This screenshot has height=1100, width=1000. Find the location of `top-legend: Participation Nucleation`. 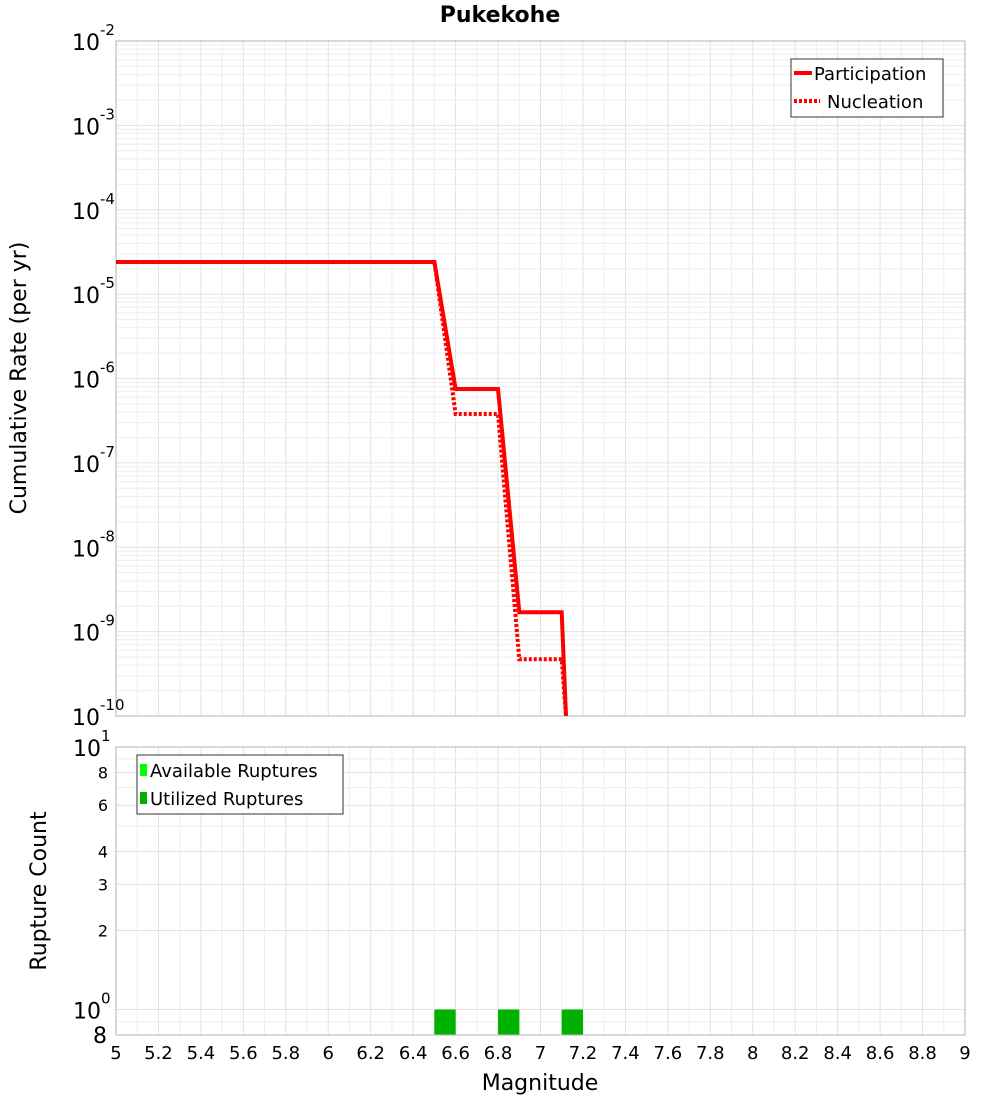

top-legend: Participation Nucleation is located at coordinates (867, 88).